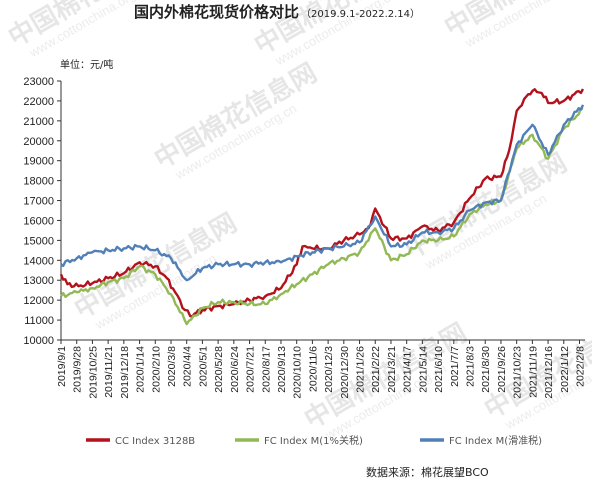 This screenshot has width=592, height=494. I want to click on x-tick-label: 2020/2/10, so click(156, 369).